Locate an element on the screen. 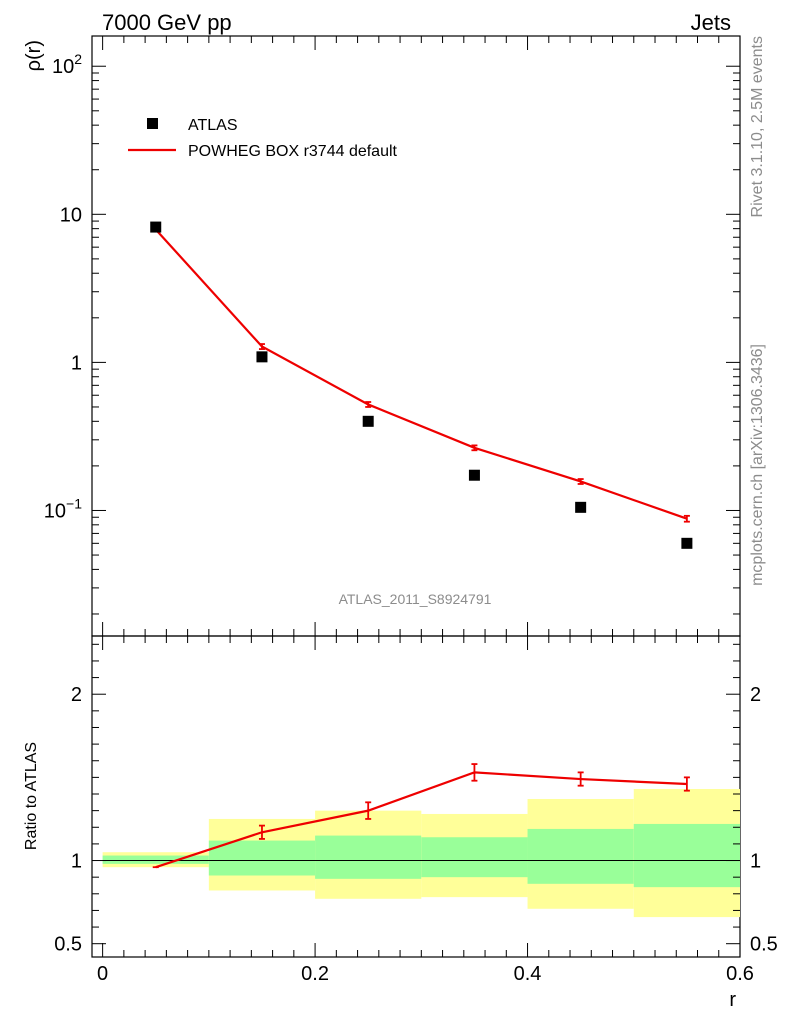  legend-label-atlas: ATLAS is located at coordinates (213, 125).